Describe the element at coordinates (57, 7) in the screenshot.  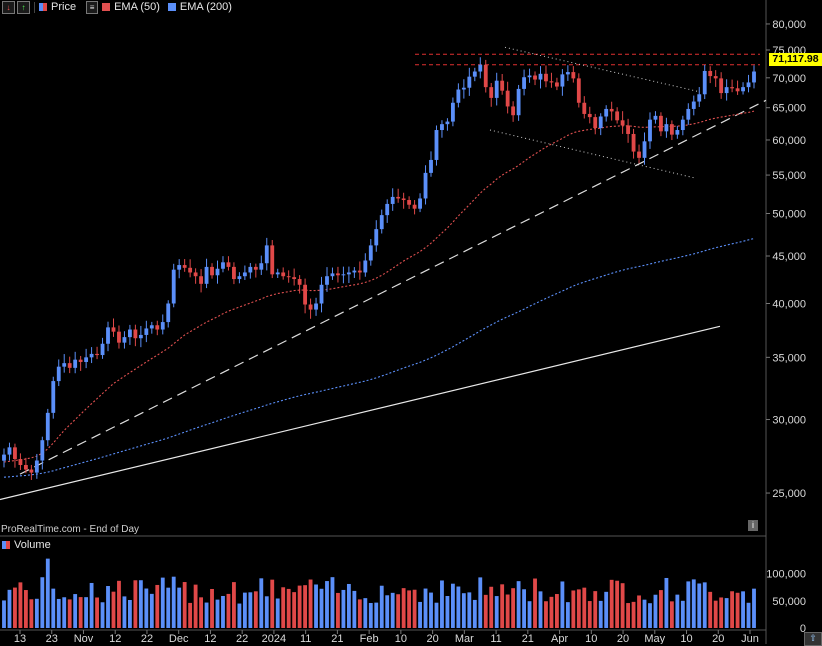
I see `legend-price: Price` at that location.